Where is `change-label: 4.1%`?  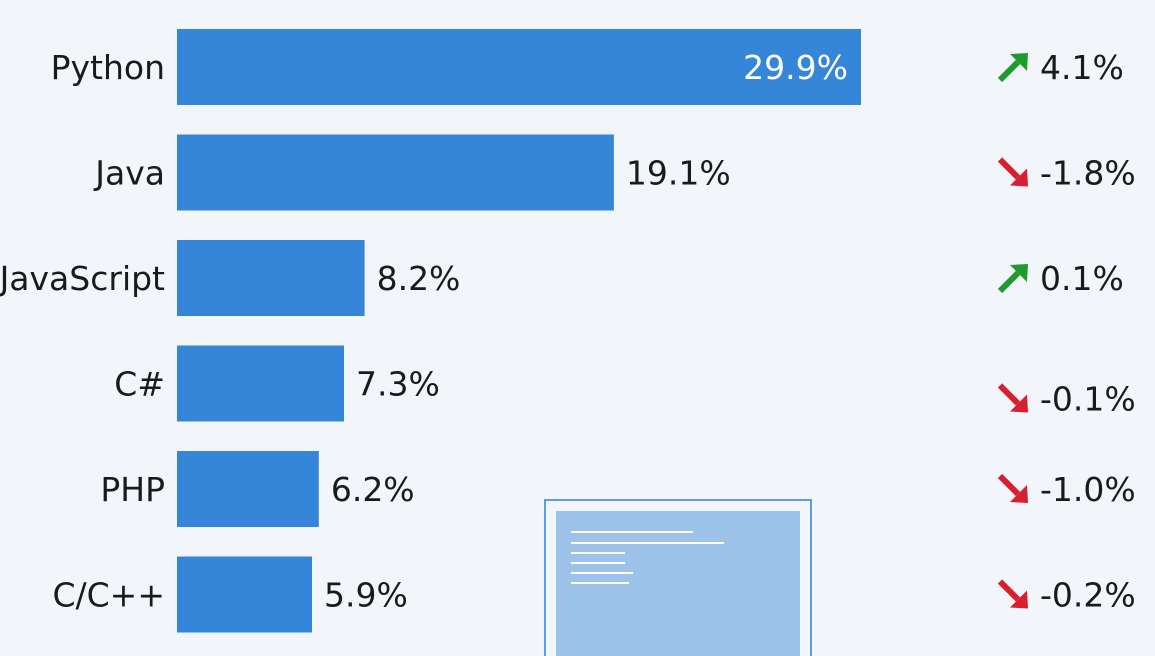
change-label: 4.1% is located at coordinates (1082, 67).